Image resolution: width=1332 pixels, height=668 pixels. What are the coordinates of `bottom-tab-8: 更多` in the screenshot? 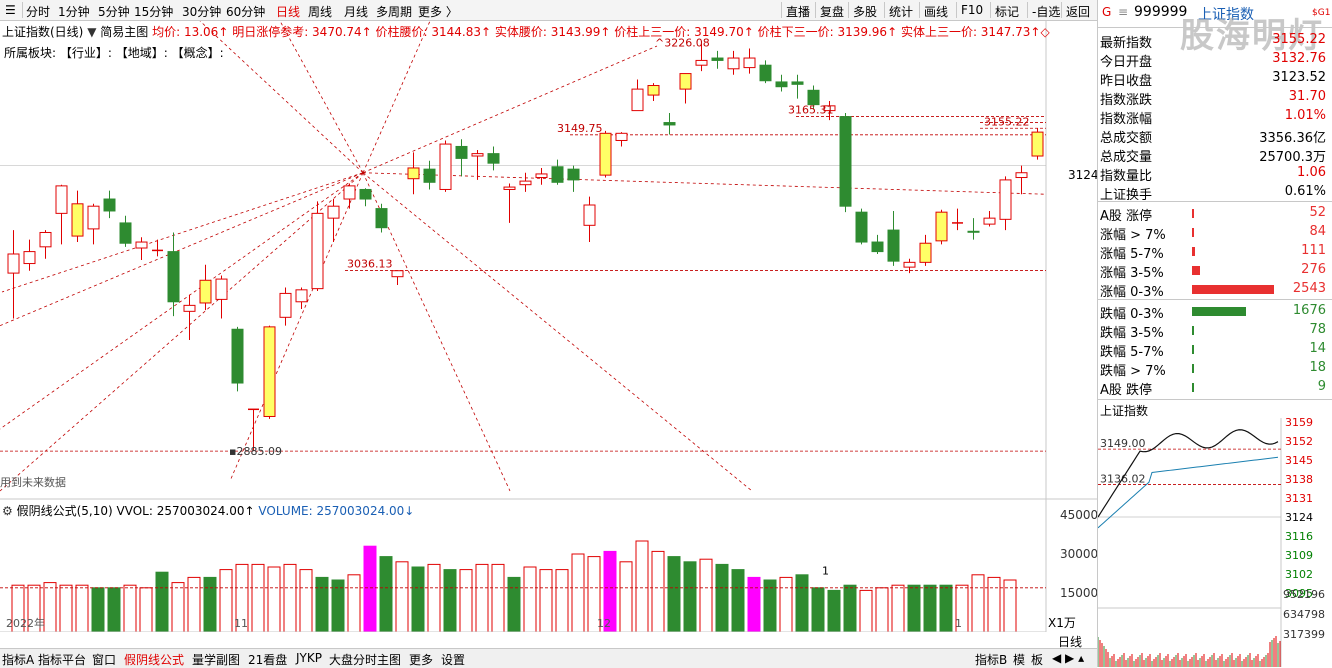 It's located at (421, 660).